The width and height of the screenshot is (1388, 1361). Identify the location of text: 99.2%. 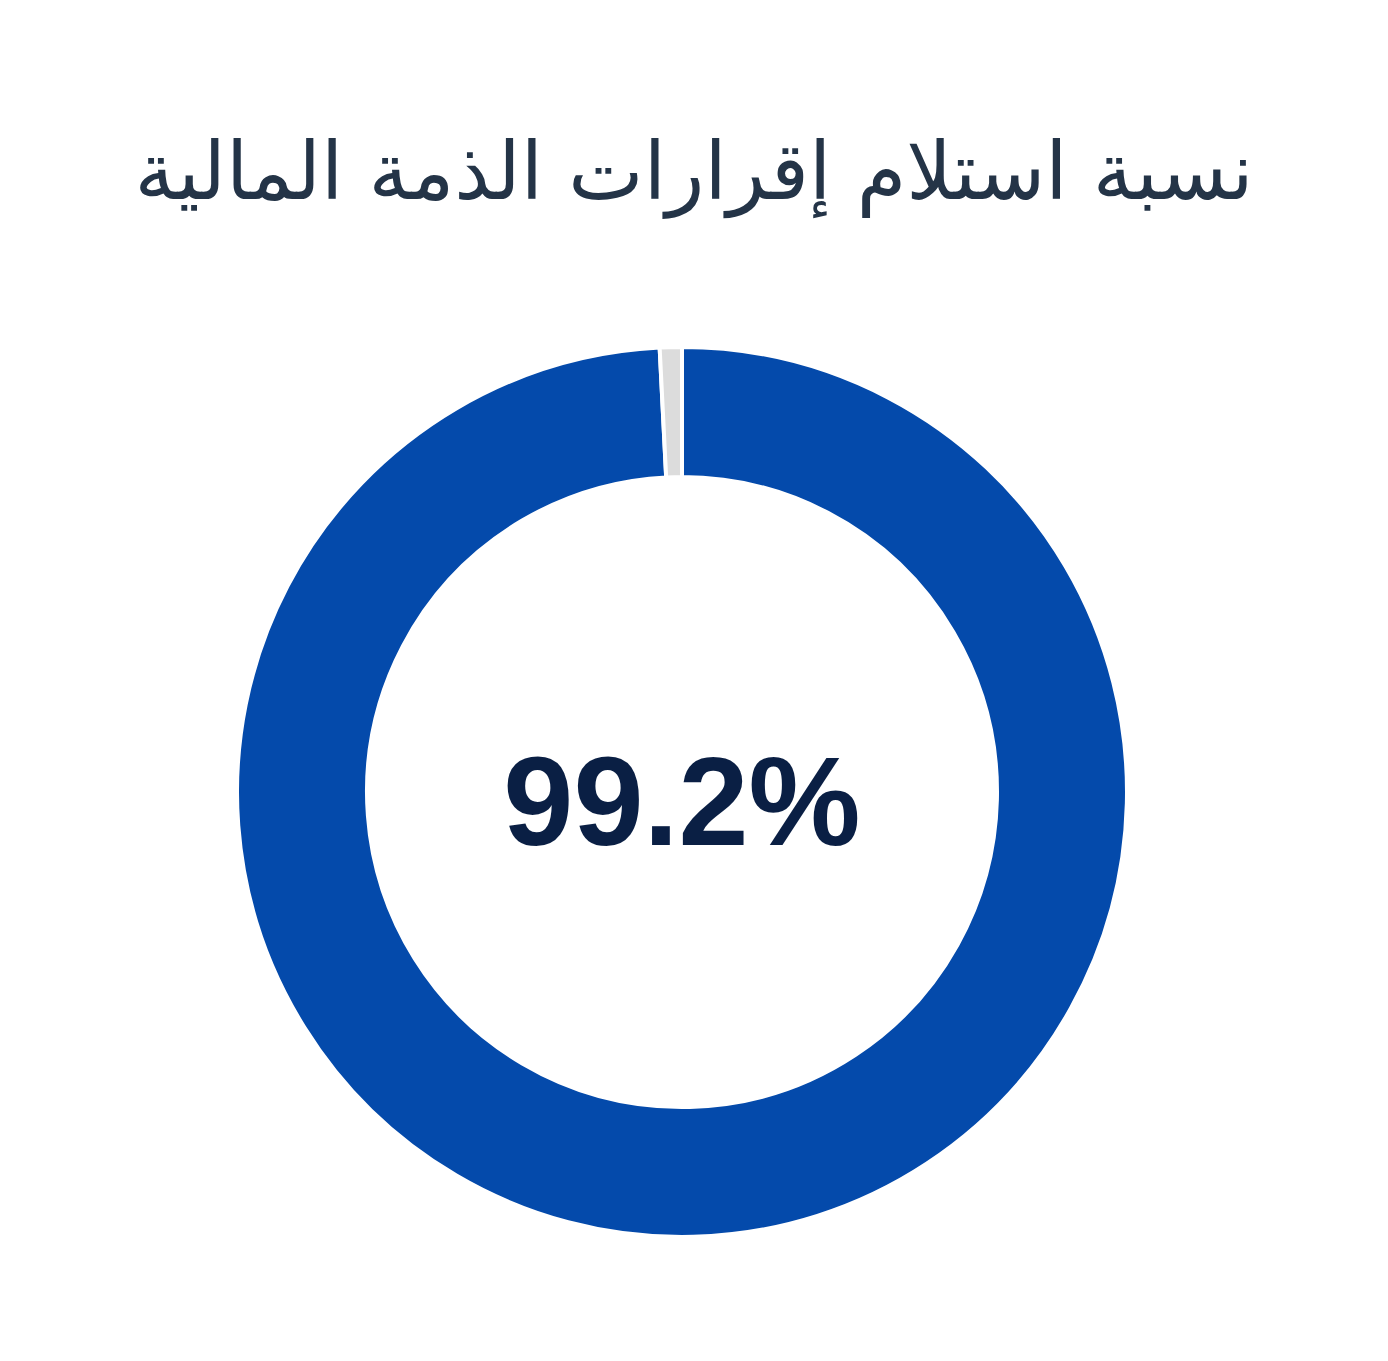
(682, 802).